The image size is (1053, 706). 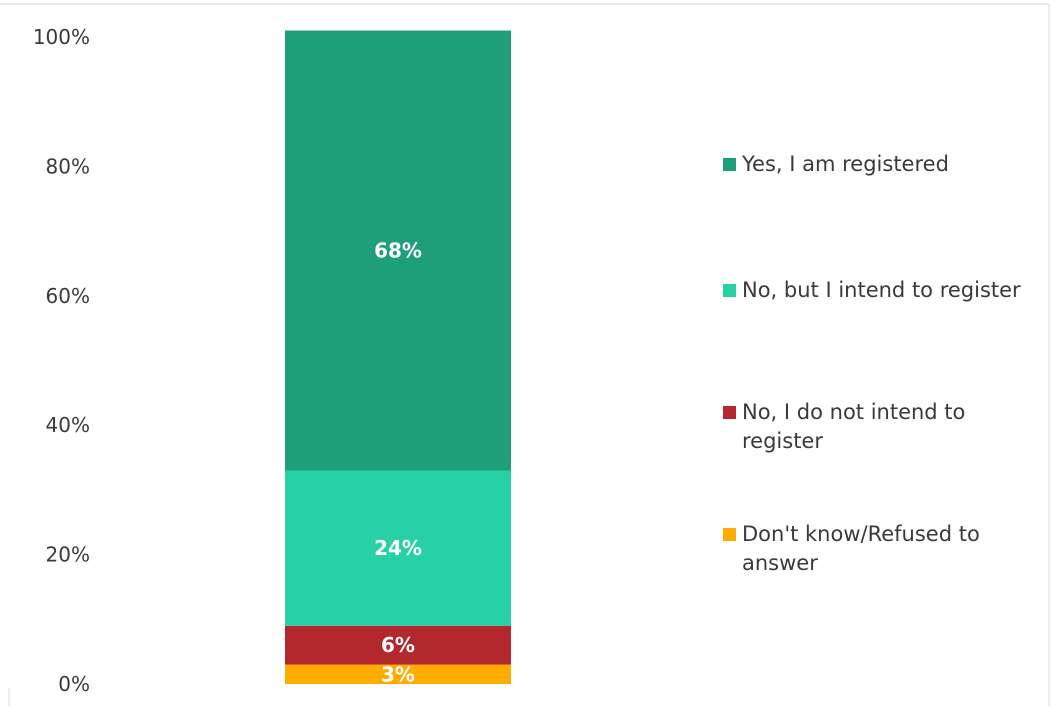 What do you see at coordinates (74, 684) in the screenshot?
I see `y-tick-label: 0%` at bounding box center [74, 684].